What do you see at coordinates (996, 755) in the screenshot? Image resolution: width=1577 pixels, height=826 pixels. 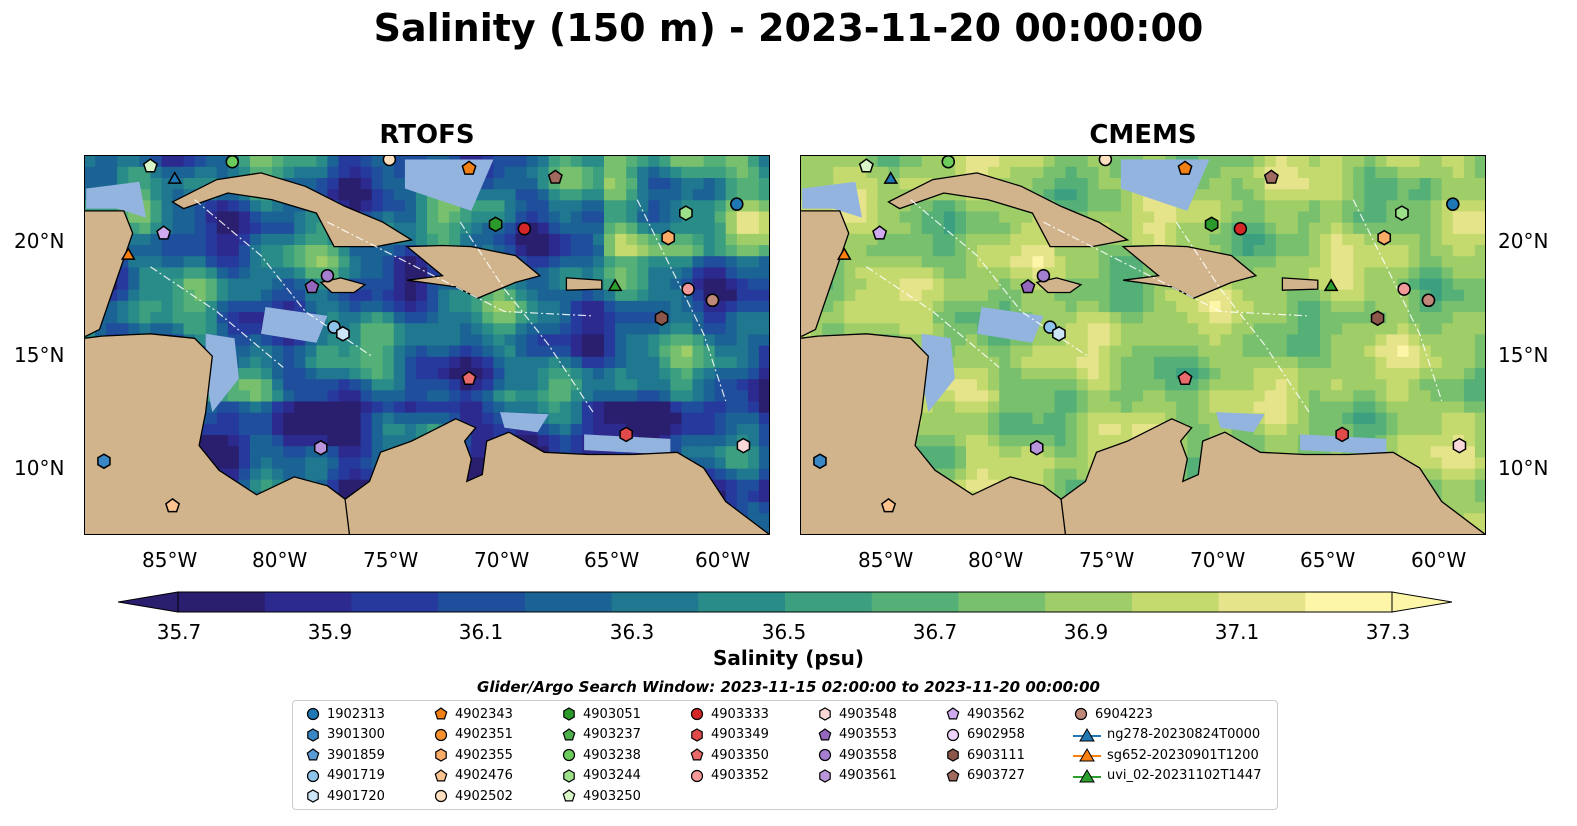 I see `legend-label: 6903111` at bounding box center [996, 755].